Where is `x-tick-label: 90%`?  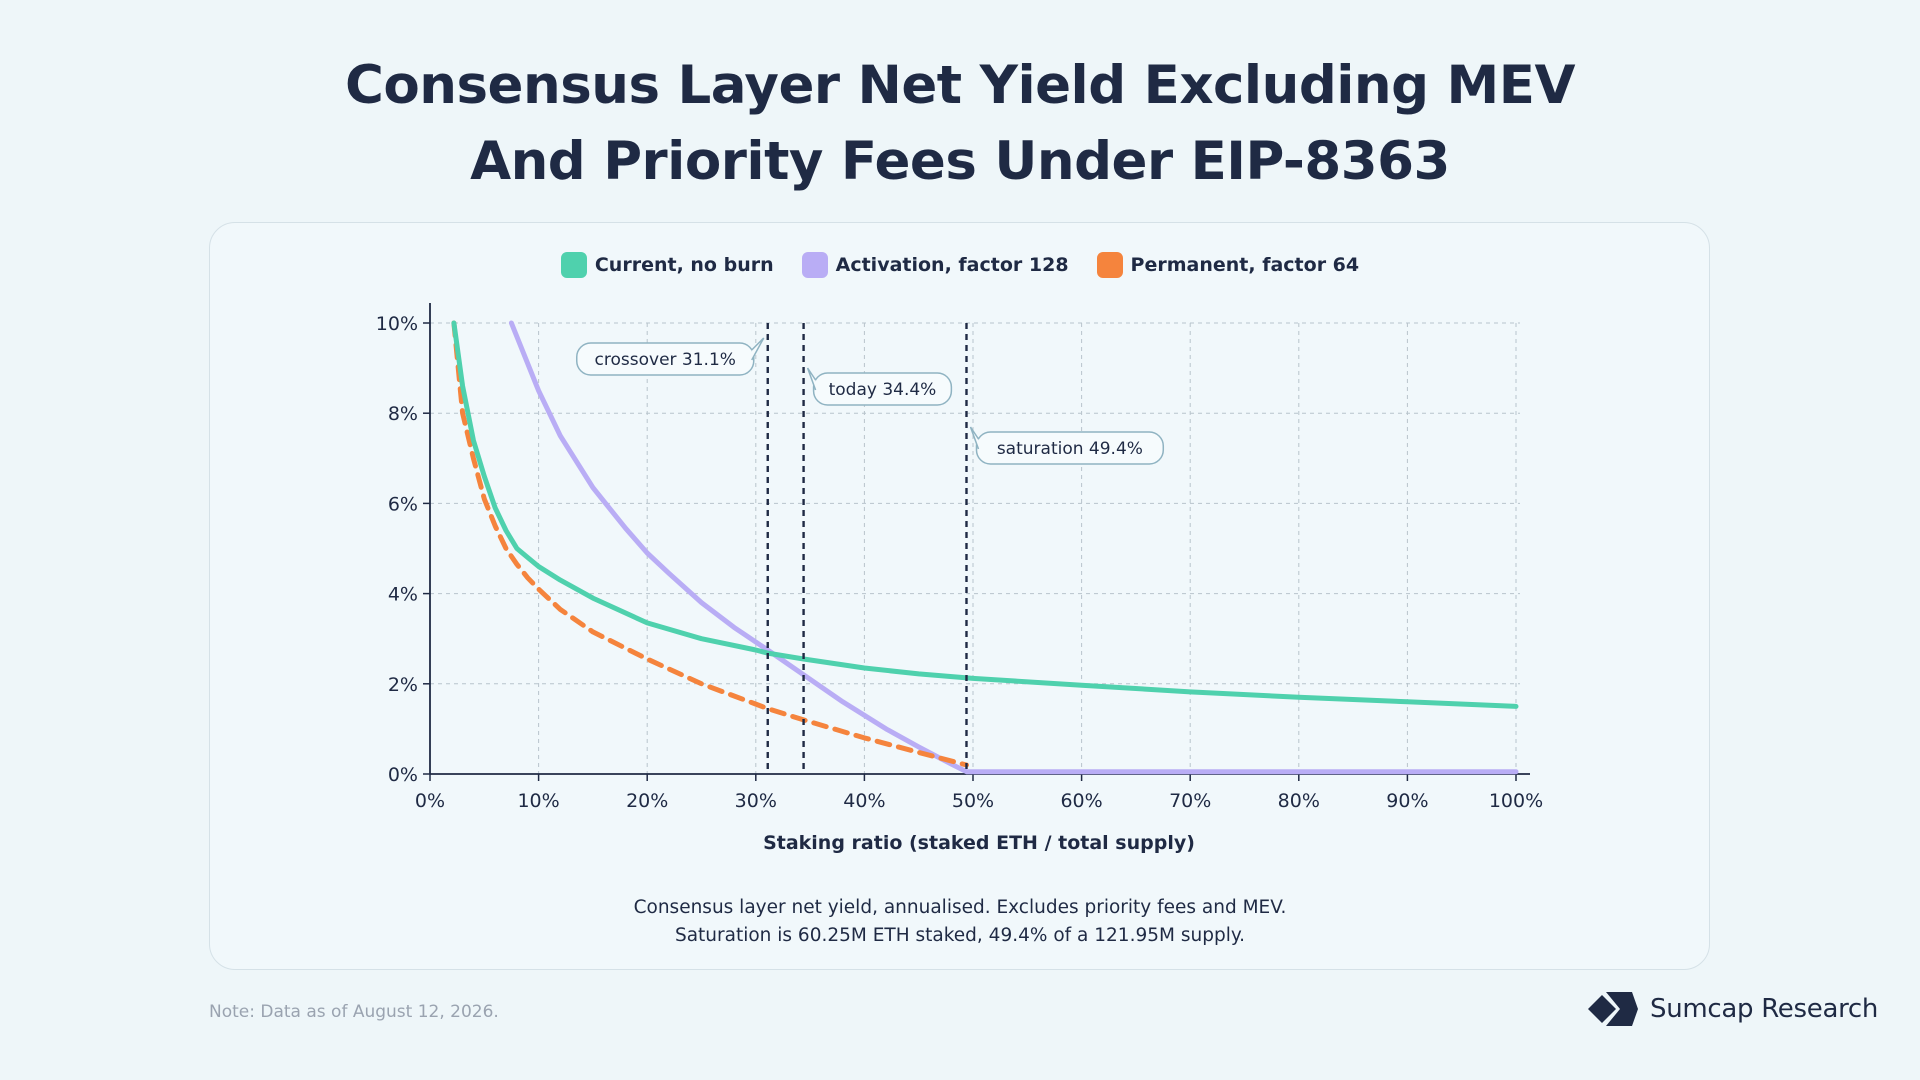
x-tick-label: 90% is located at coordinates (1407, 801).